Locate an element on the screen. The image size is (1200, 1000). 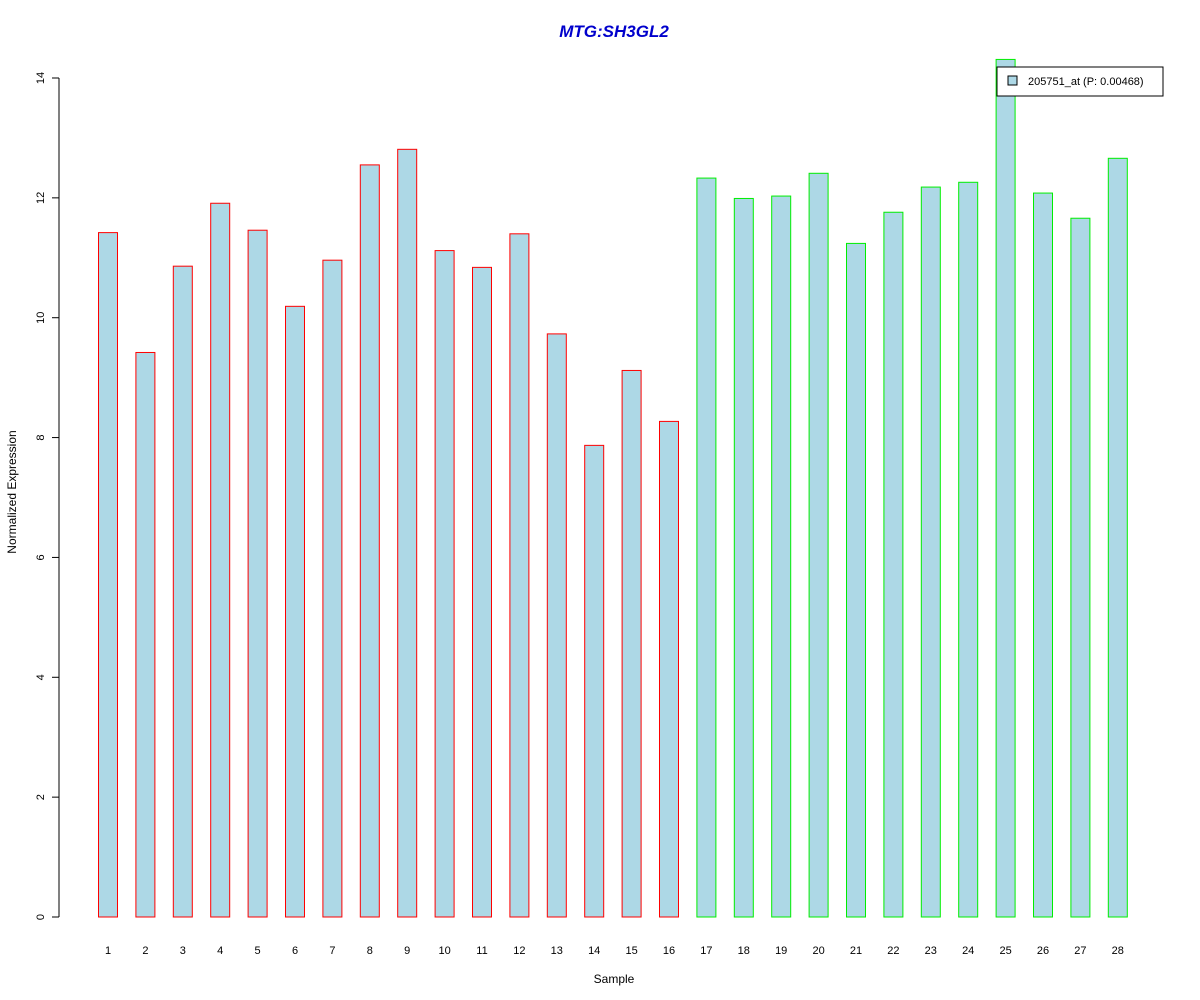
y-tick-label: 0 is located at coordinates (41, 917).